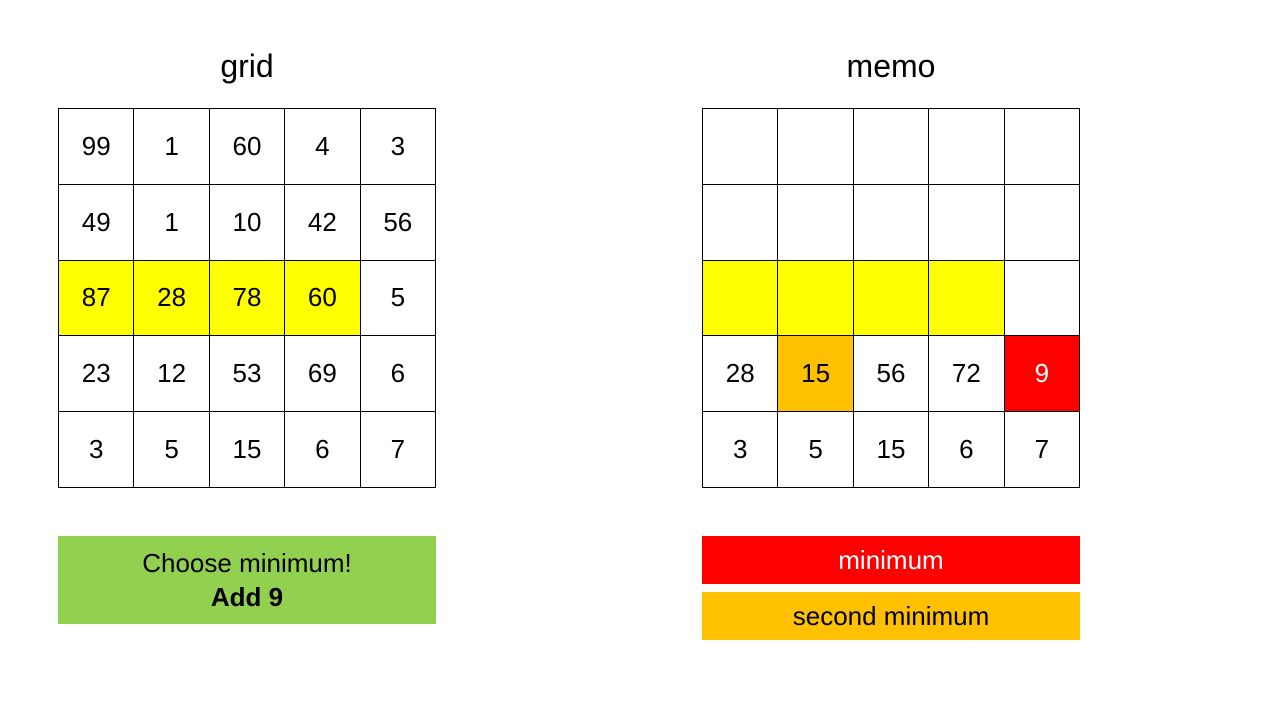 Image resolution: width=1280 pixels, height=720 pixels. Describe the element at coordinates (172, 298) in the screenshot. I see `grid-cell: 28` at that location.